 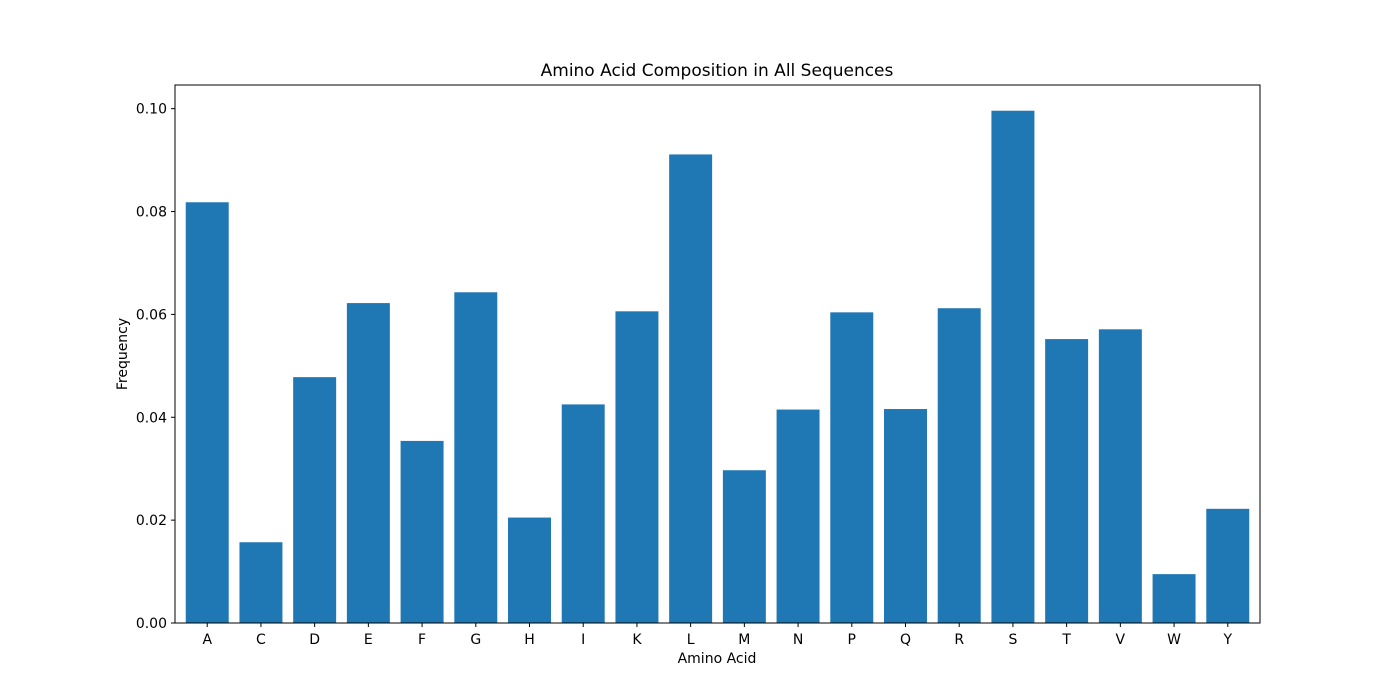 What do you see at coordinates (422, 640) in the screenshot?
I see `x-tick-label-F: F` at bounding box center [422, 640].